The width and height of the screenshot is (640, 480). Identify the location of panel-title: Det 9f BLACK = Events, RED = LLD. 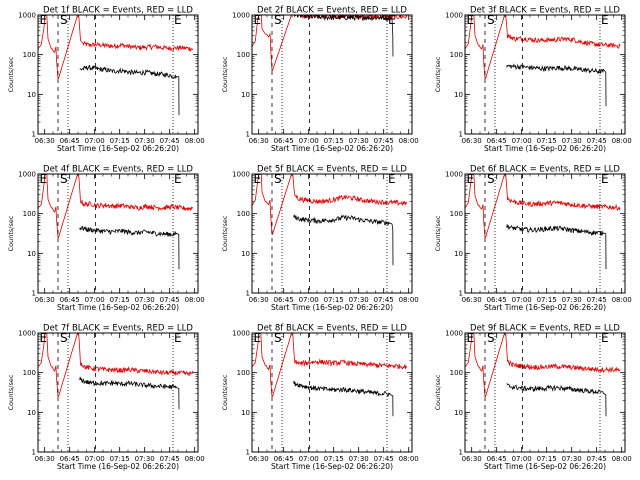
(545, 329).